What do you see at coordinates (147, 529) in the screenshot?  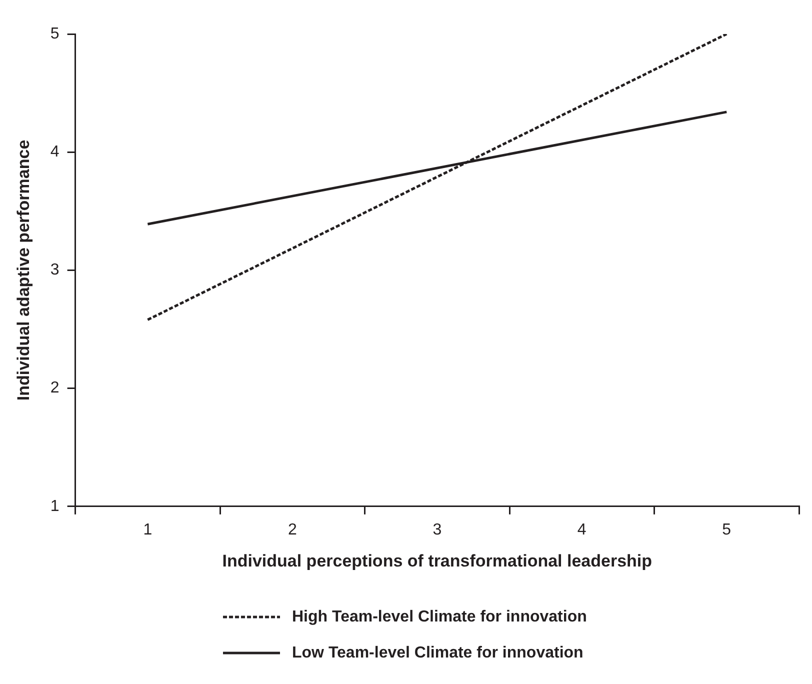 I see `x-tick-label: 1` at bounding box center [147, 529].